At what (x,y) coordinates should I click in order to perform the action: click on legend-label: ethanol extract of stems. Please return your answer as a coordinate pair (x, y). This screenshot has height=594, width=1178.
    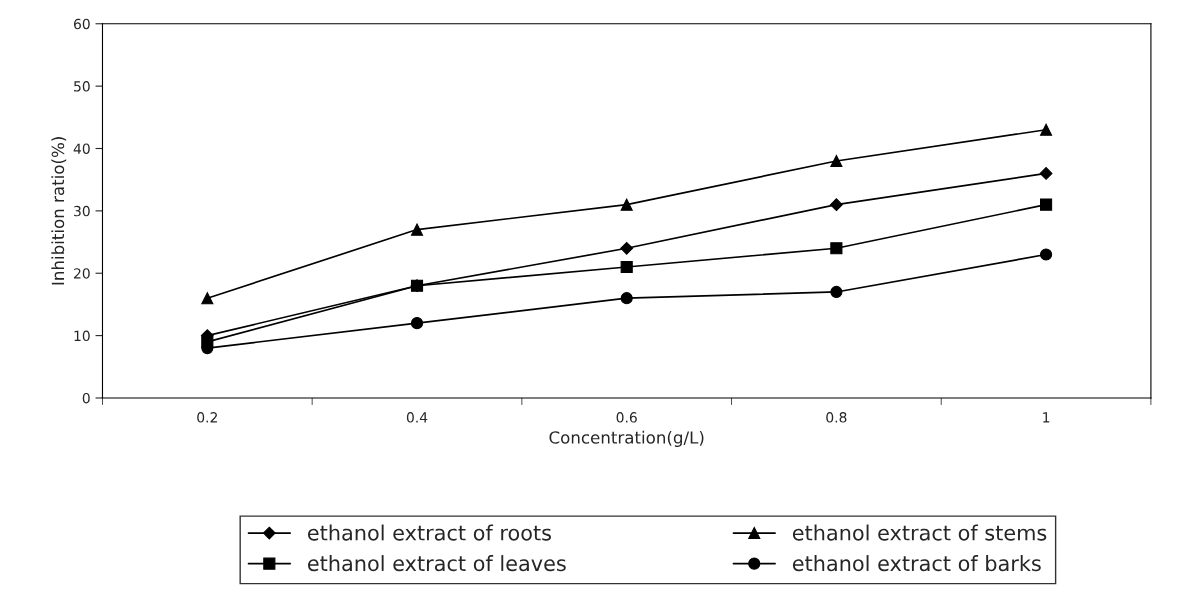
    Looking at the image, I should click on (919, 532).